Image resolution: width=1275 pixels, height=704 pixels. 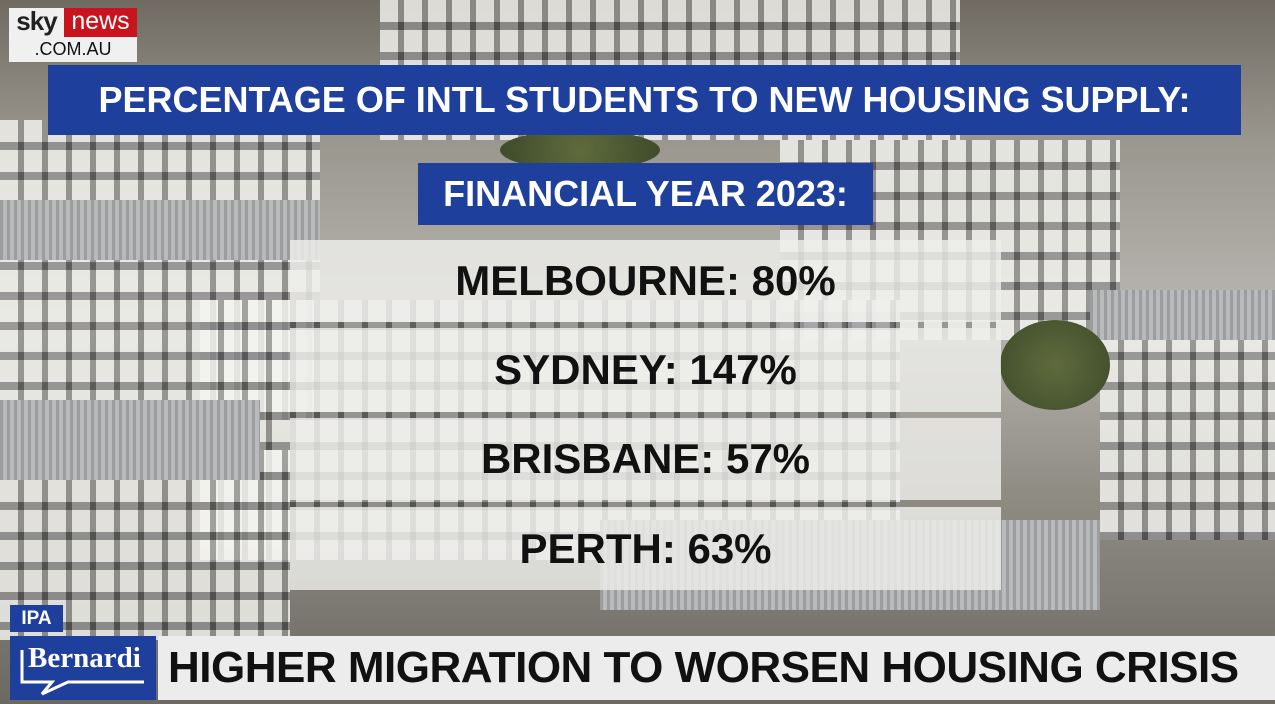 I want to click on city-row-perth: PERTH: 63%, so click(x=645, y=548).